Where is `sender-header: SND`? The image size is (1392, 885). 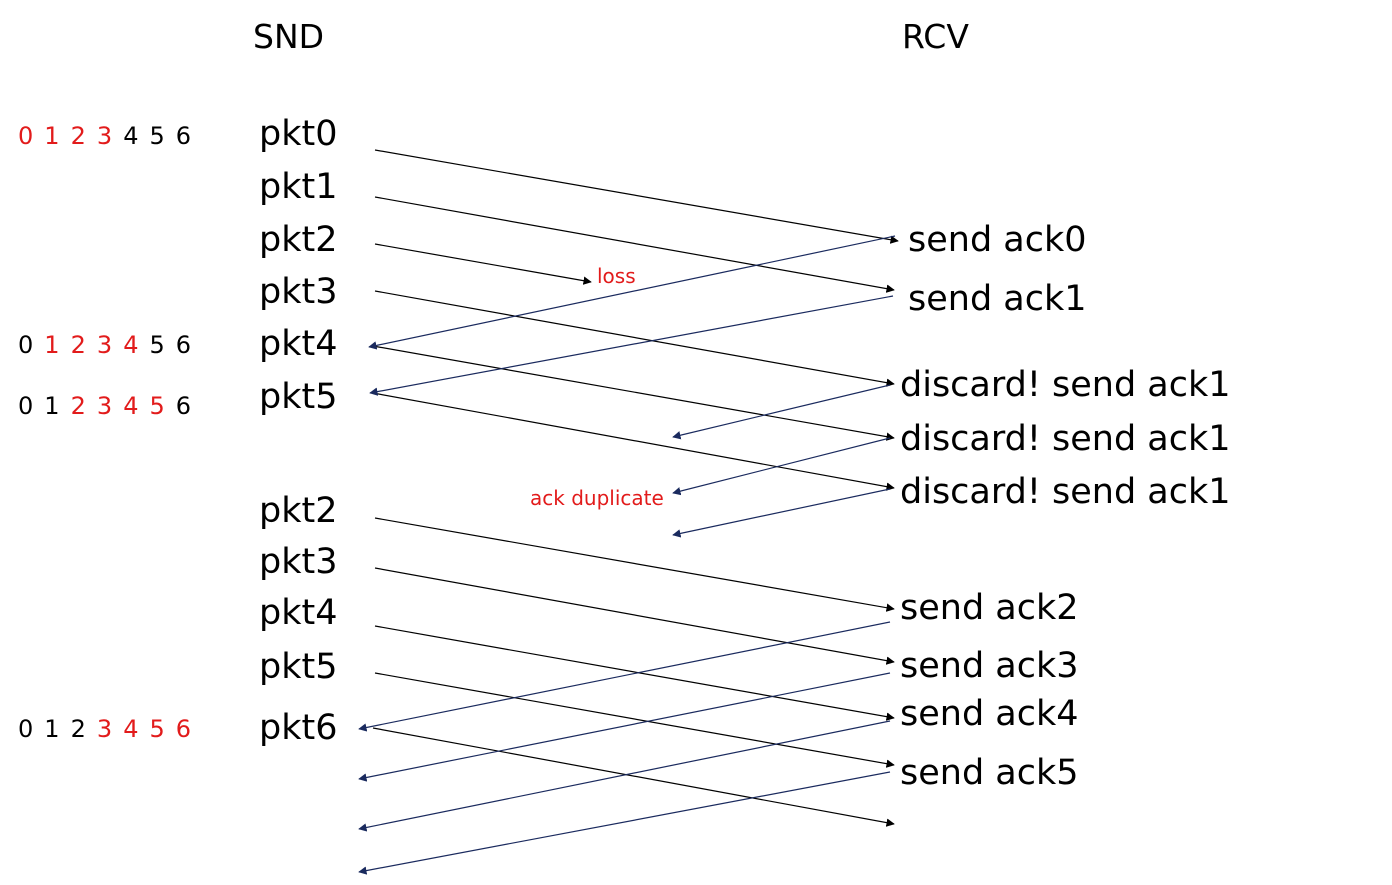
sender-header: SND is located at coordinates (289, 36).